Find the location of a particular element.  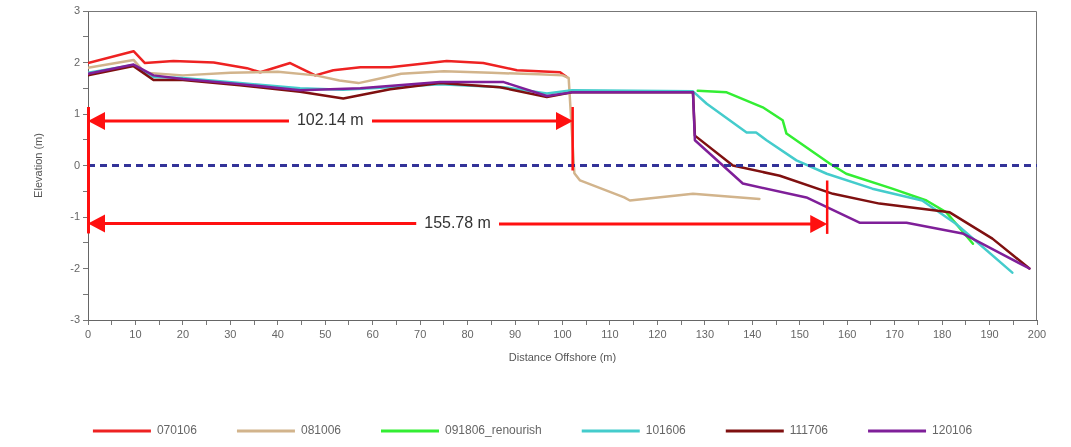

x-tick-label: 170 is located at coordinates (894, 333).